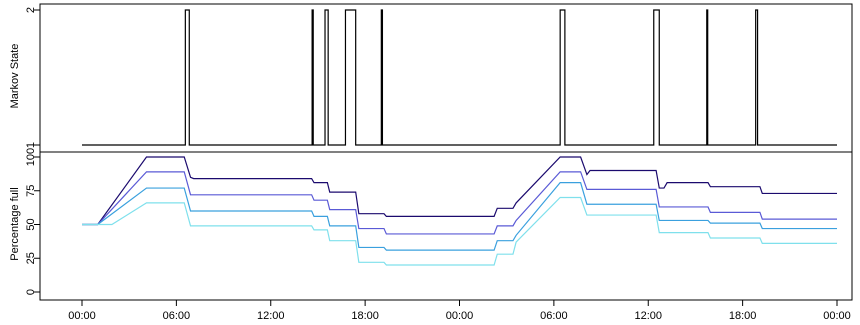 The width and height of the screenshot is (860, 325). I want to click on lower-y-tick-label: 0, so click(31, 292).